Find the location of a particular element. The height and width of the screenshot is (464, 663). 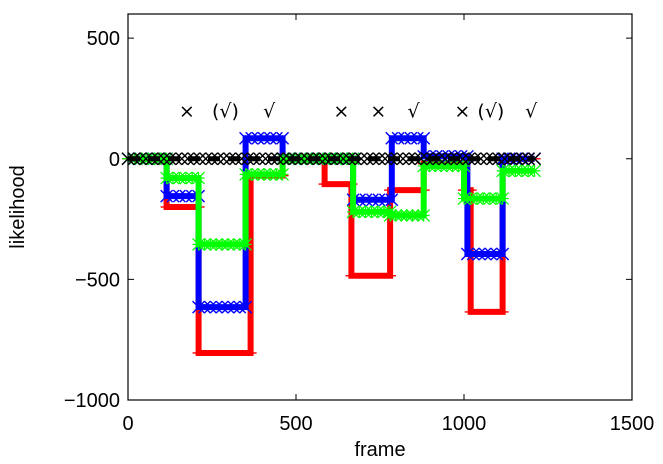

y-tick-label: 500 is located at coordinates (103, 39).